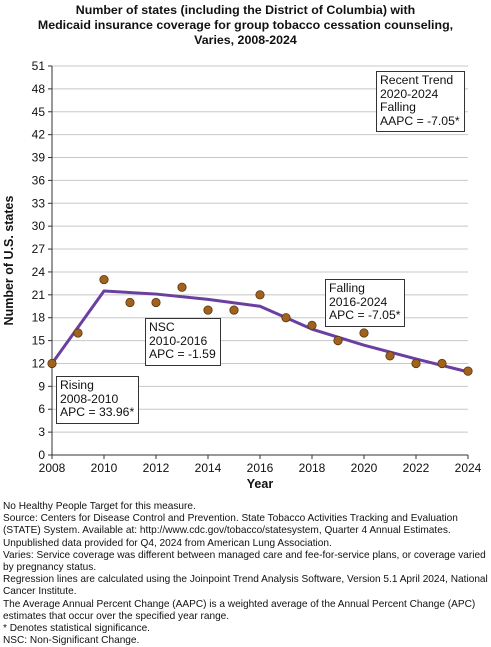  I want to click on annotation-line: AAPC = -7.05*, so click(420, 120).